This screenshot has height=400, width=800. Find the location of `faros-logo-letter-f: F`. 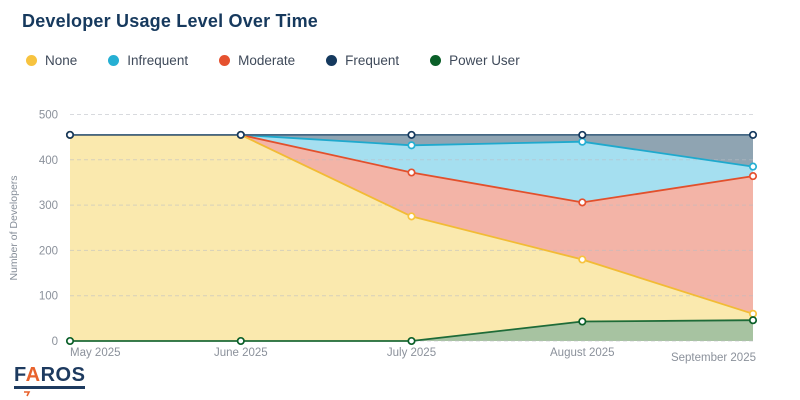

faros-logo-letter-f: F is located at coordinates (20, 375).